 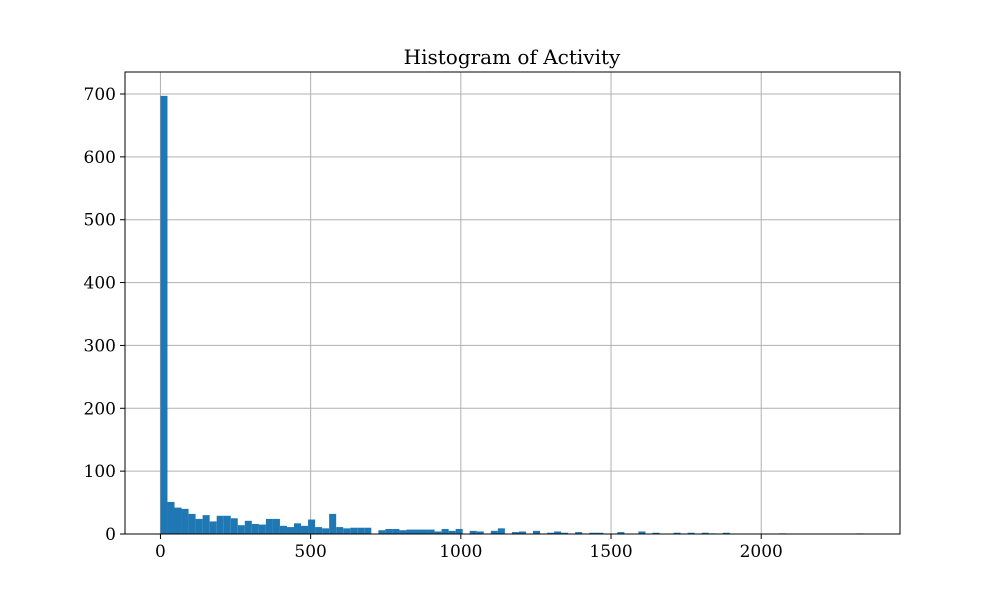 What do you see at coordinates (100, 346) in the screenshot?
I see `y-tick-label: 300` at bounding box center [100, 346].